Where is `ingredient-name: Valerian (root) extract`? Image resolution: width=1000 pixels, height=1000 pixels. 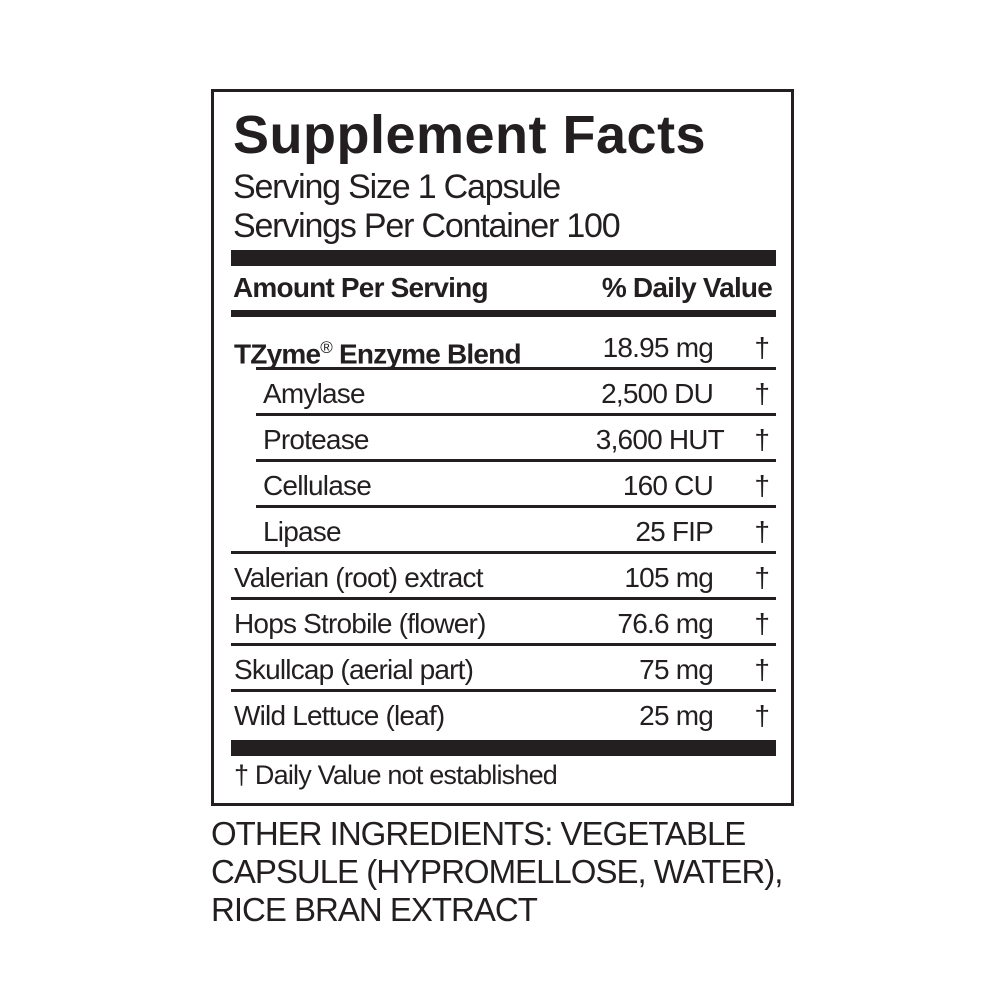
ingredient-name: Valerian (root) extract is located at coordinates (359, 577).